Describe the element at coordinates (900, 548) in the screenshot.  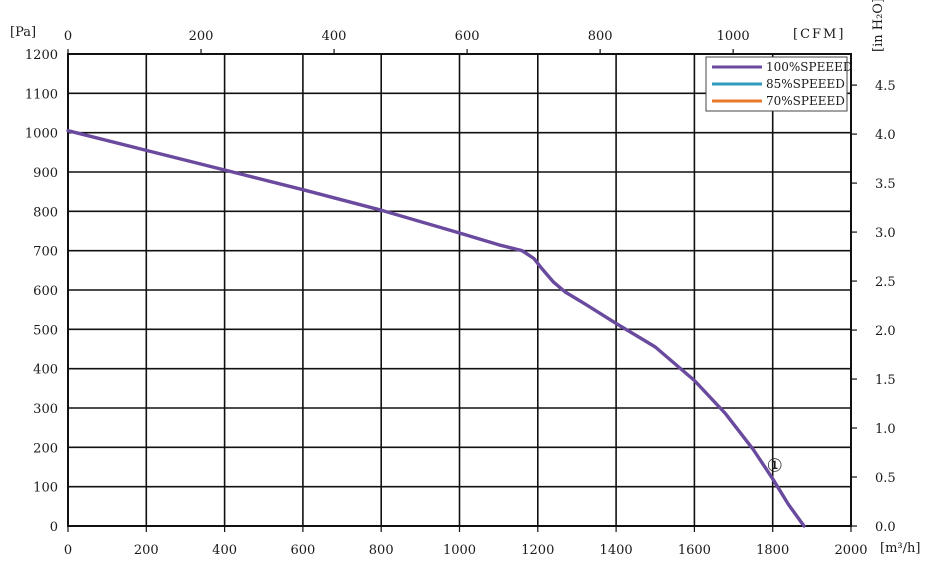
I see `x-axis-unit-label: [m³/h]` at that location.